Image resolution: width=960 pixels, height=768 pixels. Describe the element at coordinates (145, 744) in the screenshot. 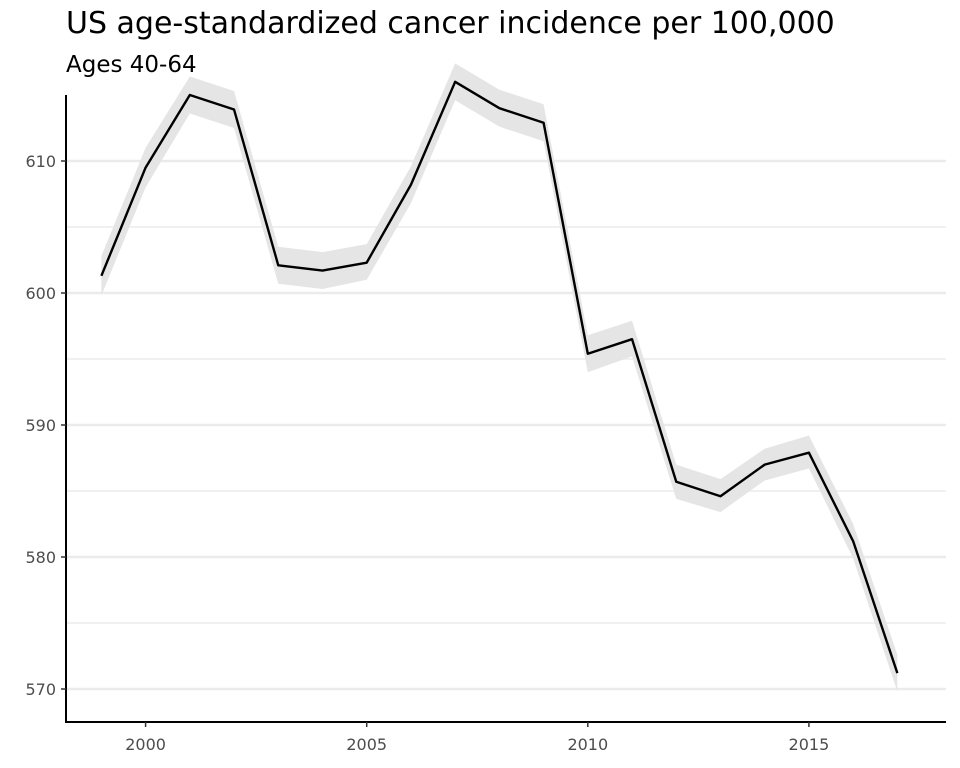

I see `x-tick-label: 2000` at that location.